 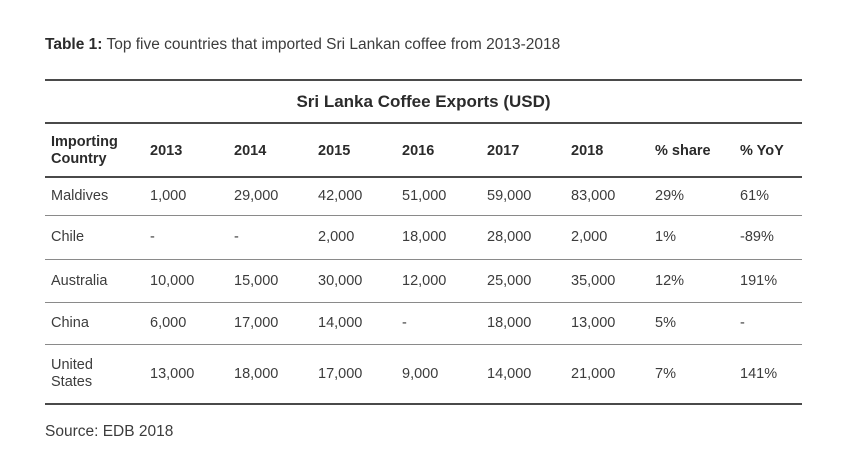 I want to click on cell-2013: 6,000, so click(x=168, y=323).